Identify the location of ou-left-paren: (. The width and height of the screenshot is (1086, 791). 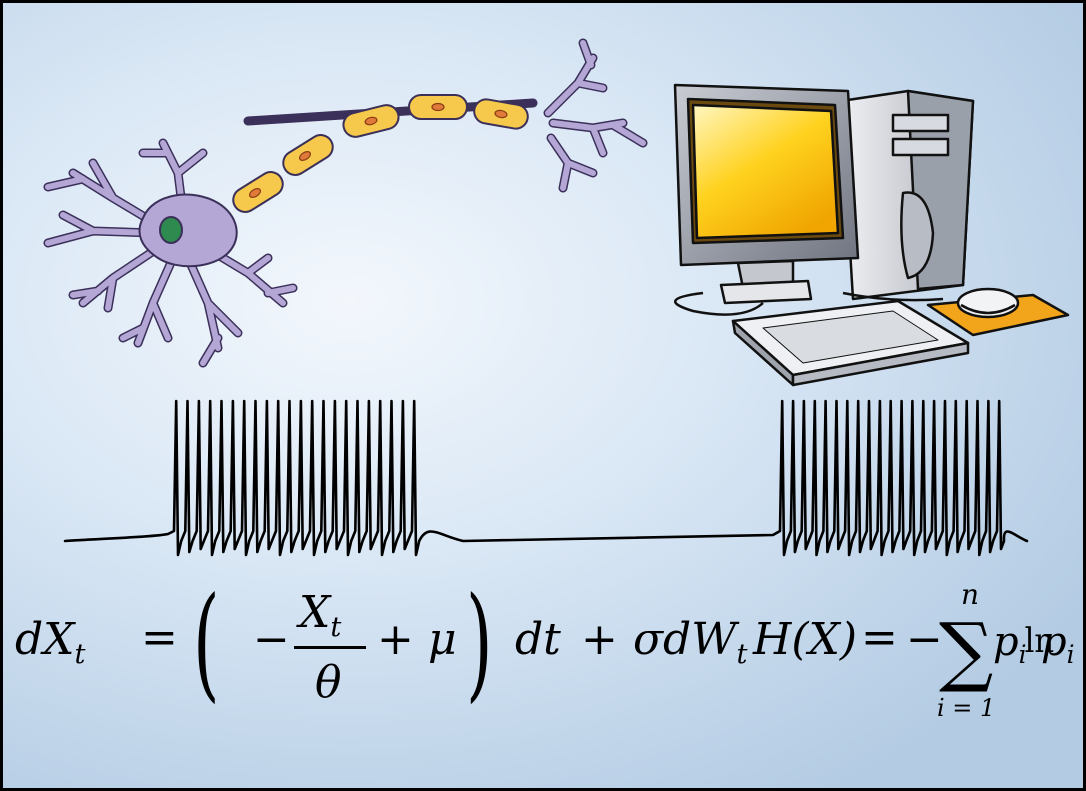
(206, 643).